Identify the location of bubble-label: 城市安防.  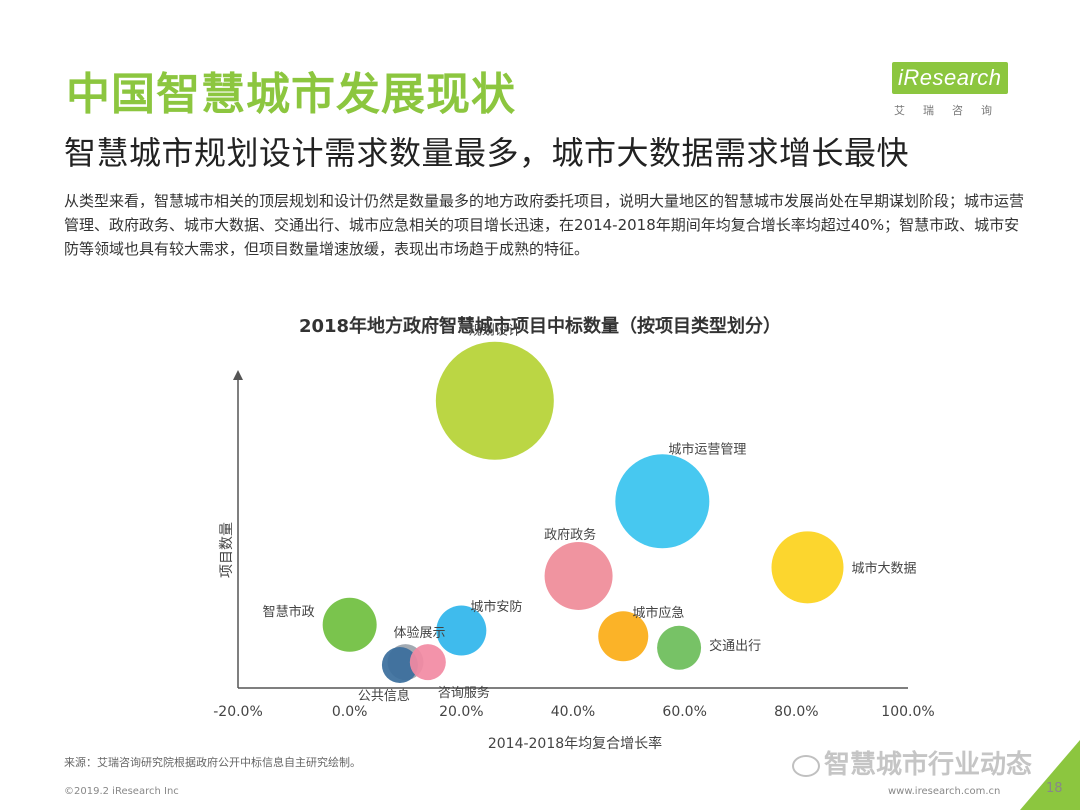
(496, 607).